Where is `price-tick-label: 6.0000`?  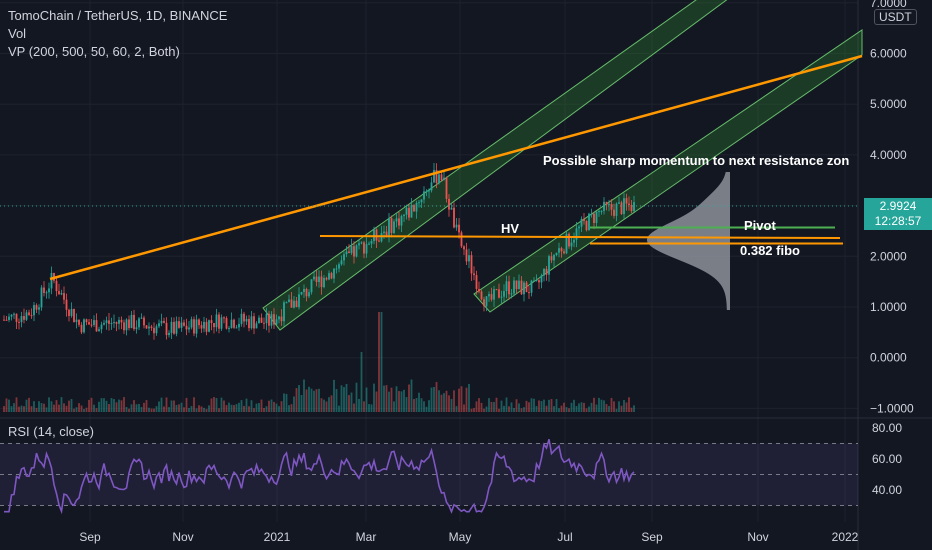
price-tick-label: 6.0000 is located at coordinates (888, 54).